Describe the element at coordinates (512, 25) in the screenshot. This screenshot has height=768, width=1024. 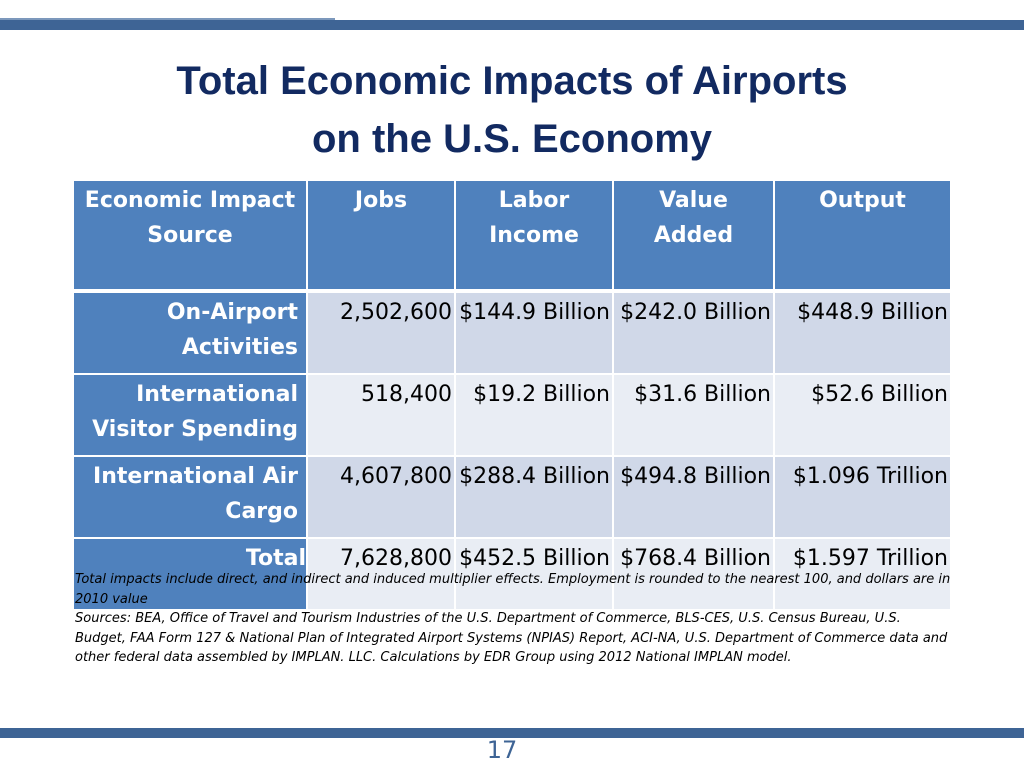
I see `top-divider-bar` at that location.